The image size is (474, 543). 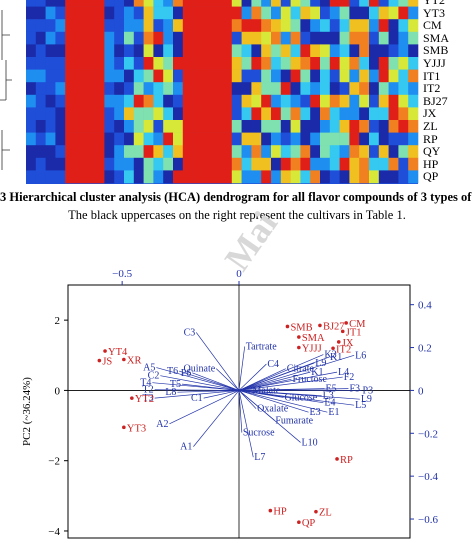 What do you see at coordinates (435, 100) in the screenshot?
I see `heatmap-row-label: BJ27` at bounding box center [435, 100].